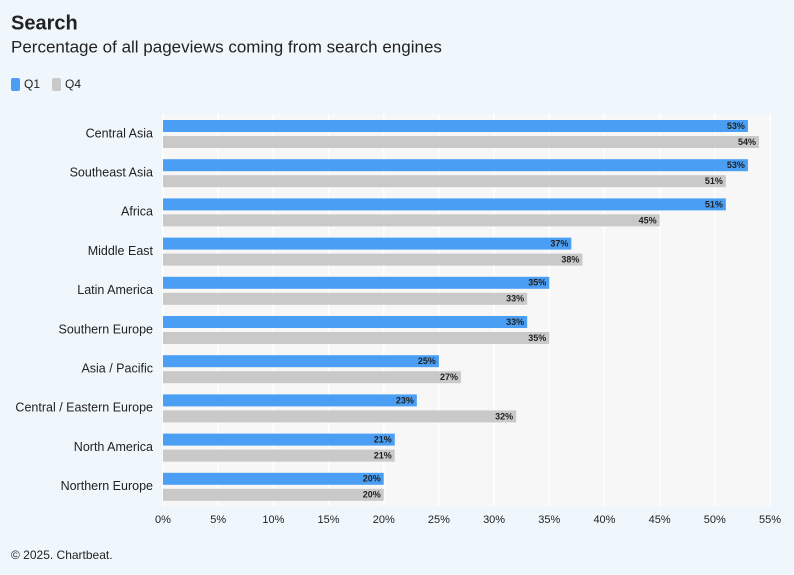 The height and width of the screenshot is (575, 794). I want to click on value-label: 54%, so click(747, 142).